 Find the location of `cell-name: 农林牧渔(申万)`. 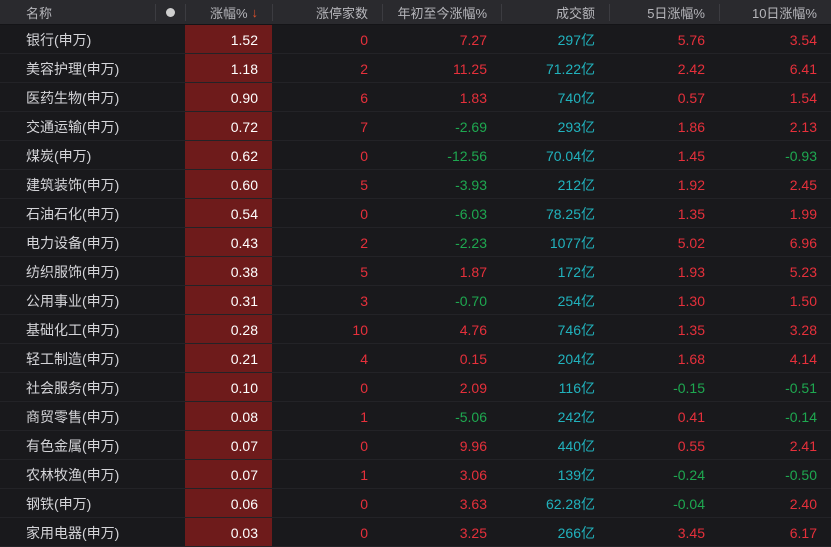

cell-name: 农林牧渔(申万) is located at coordinates (73, 474).